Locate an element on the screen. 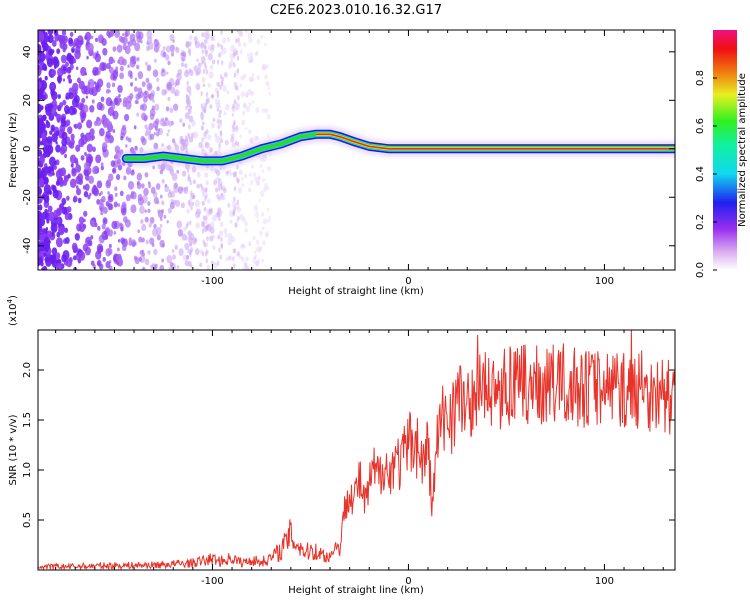 The width and height of the screenshot is (750, 600). ridge-core is located at coordinates (495, 141).